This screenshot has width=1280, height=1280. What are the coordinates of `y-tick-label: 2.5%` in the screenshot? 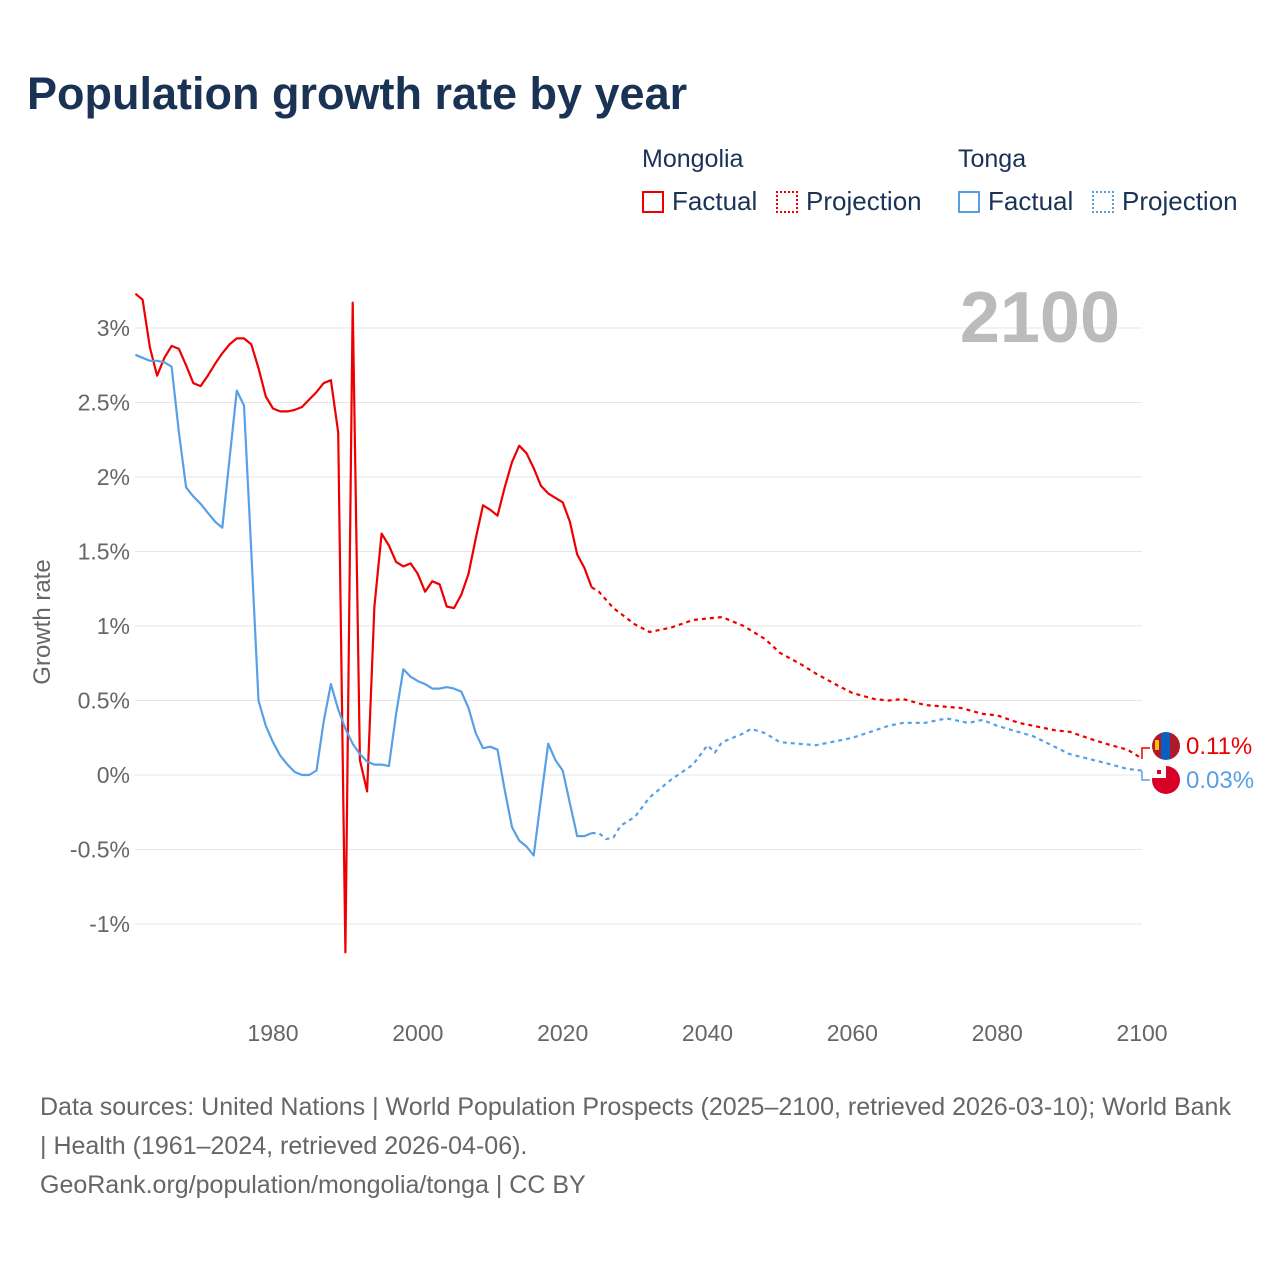 It's located at (104, 403).